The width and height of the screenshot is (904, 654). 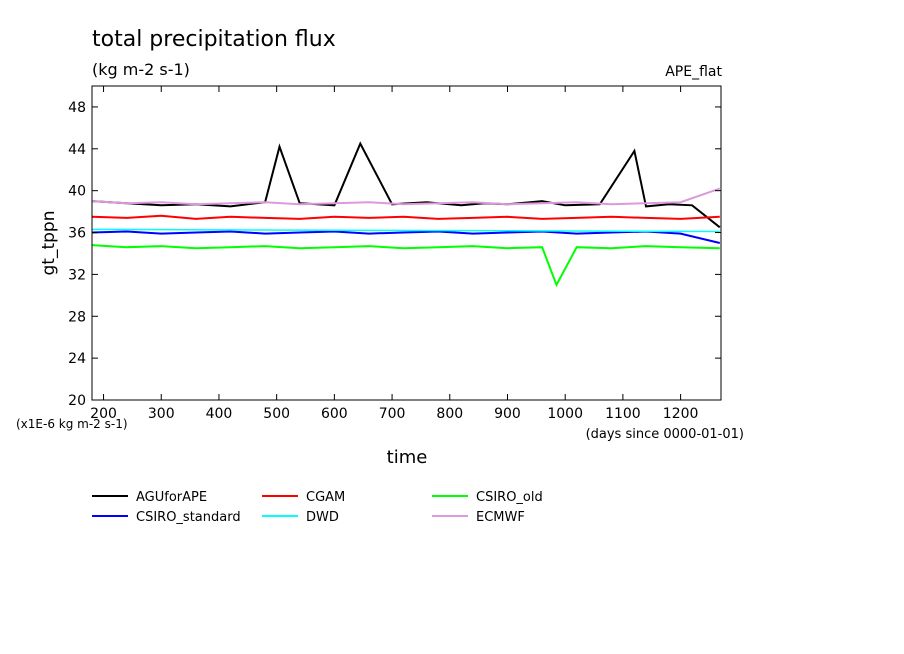 What do you see at coordinates (77, 401) in the screenshot?
I see `y-tick-label: 20` at bounding box center [77, 401].